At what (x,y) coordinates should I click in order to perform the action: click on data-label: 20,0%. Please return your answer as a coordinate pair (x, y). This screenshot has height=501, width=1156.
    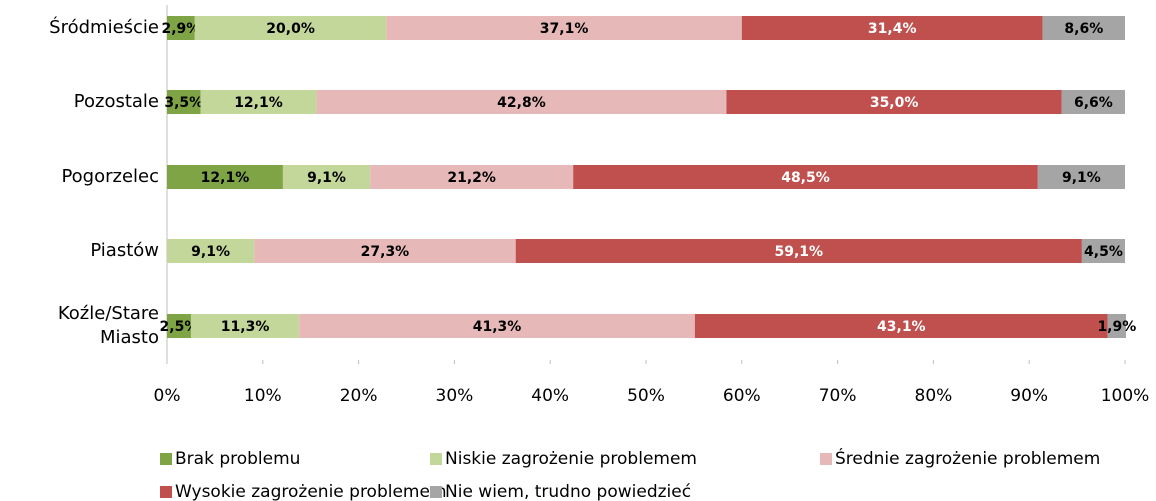
    Looking at the image, I should click on (290, 29).